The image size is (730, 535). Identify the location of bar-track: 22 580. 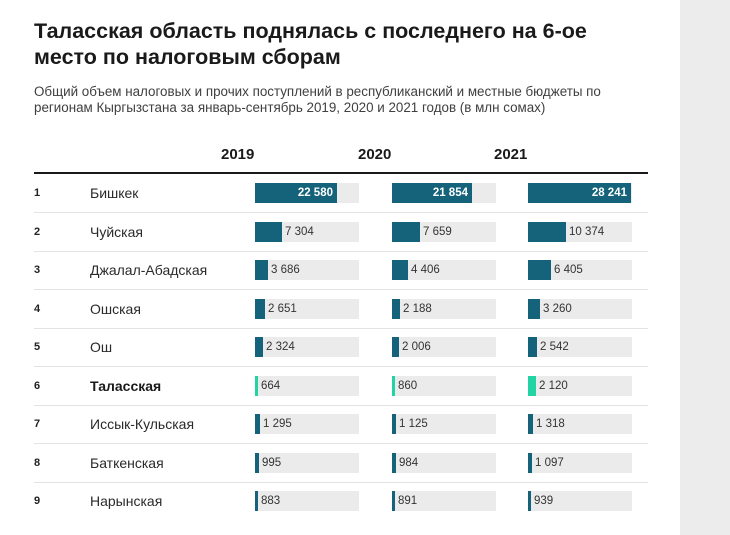
(307, 193).